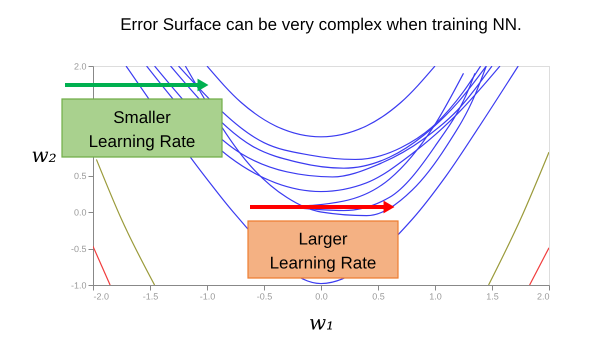  I want to click on y-axis-title: w₂, so click(44, 155).